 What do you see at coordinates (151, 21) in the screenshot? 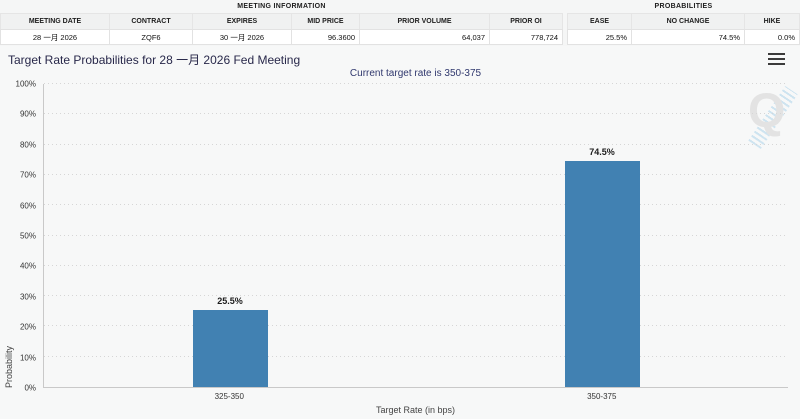
I see `col-header-contract: CONTRACT` at bounding box center [151, 21].